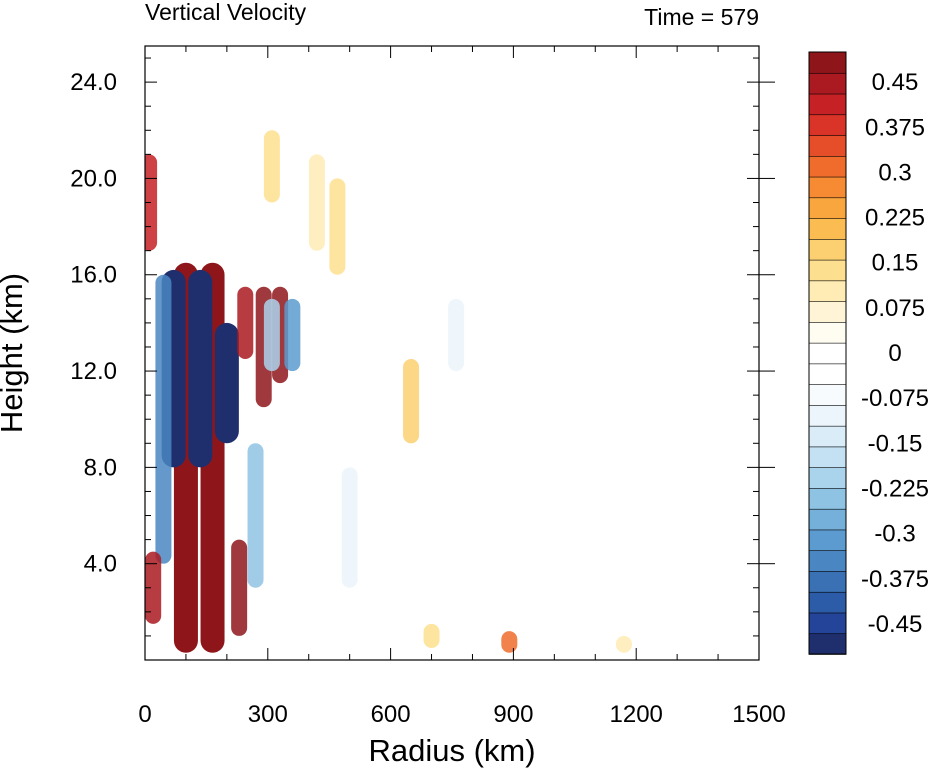 The height and width of the screenshot is (774, 935). Describe the element at coordinates (701, 17) in the screenshot. I see `time-label: Time = 579` at that location.